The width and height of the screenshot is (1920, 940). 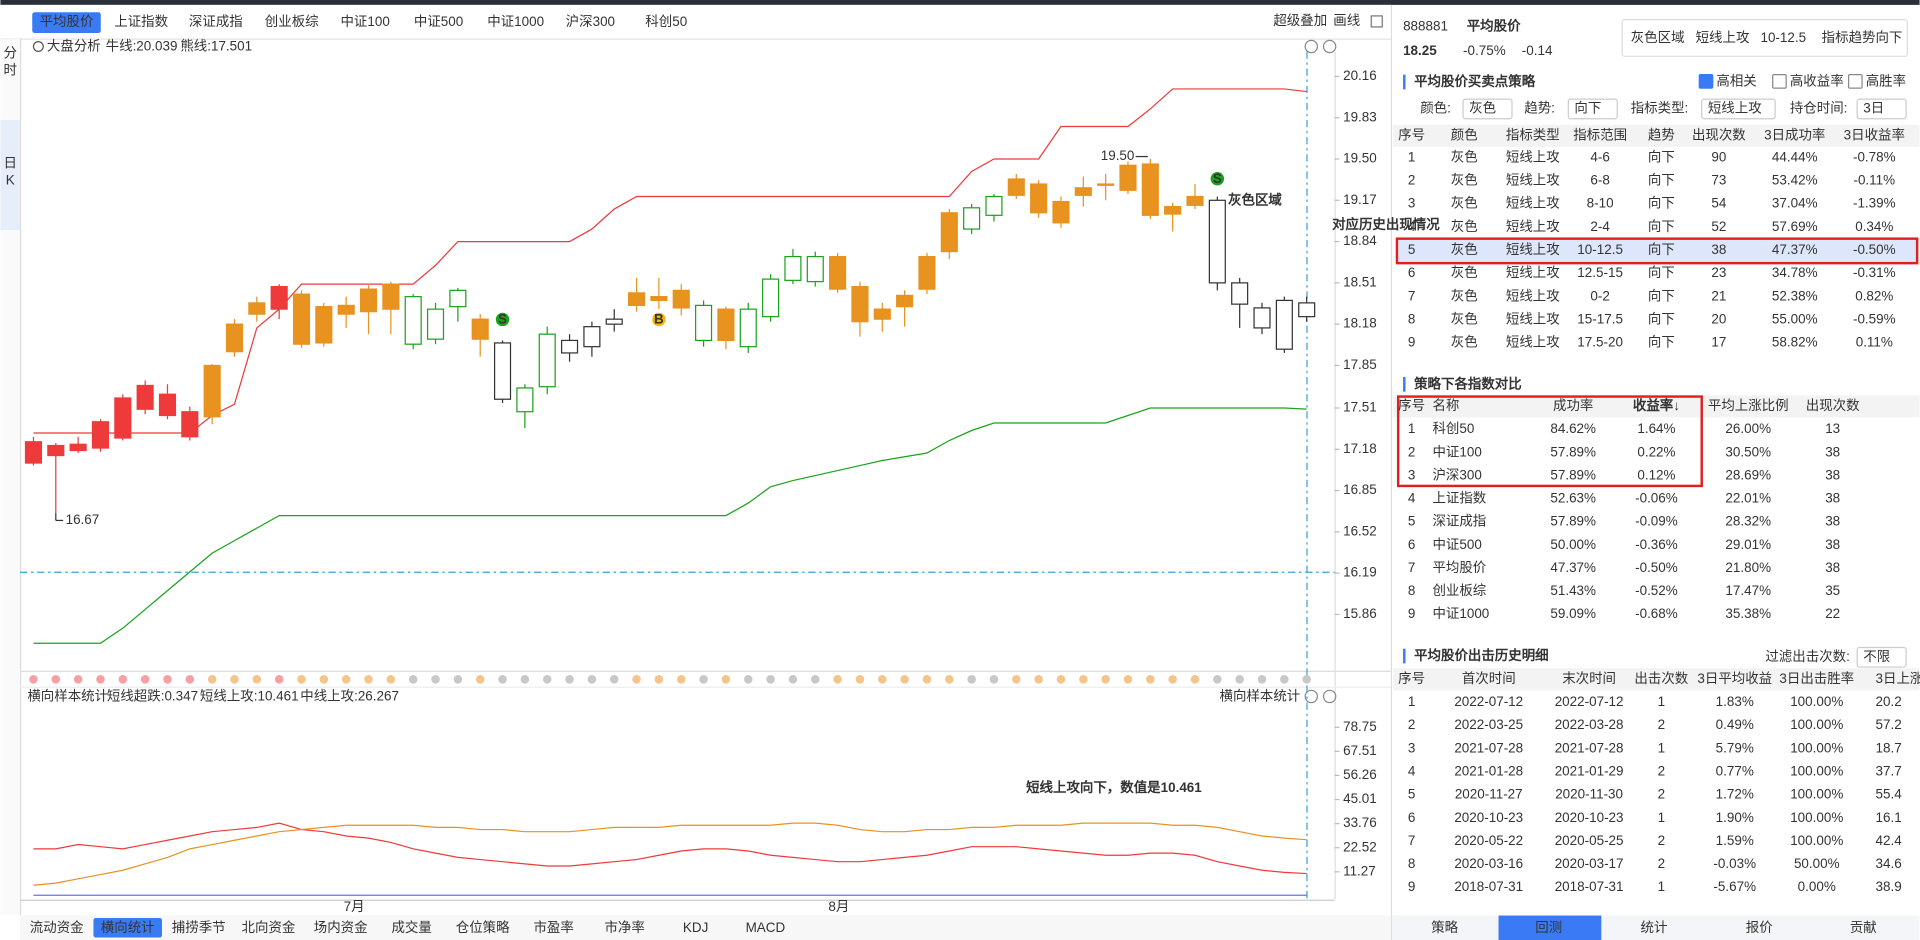 What do you see at coordinates (9, 52) in the screenshot?
I see `side-tab: 分` at bounding box center [9, 52].